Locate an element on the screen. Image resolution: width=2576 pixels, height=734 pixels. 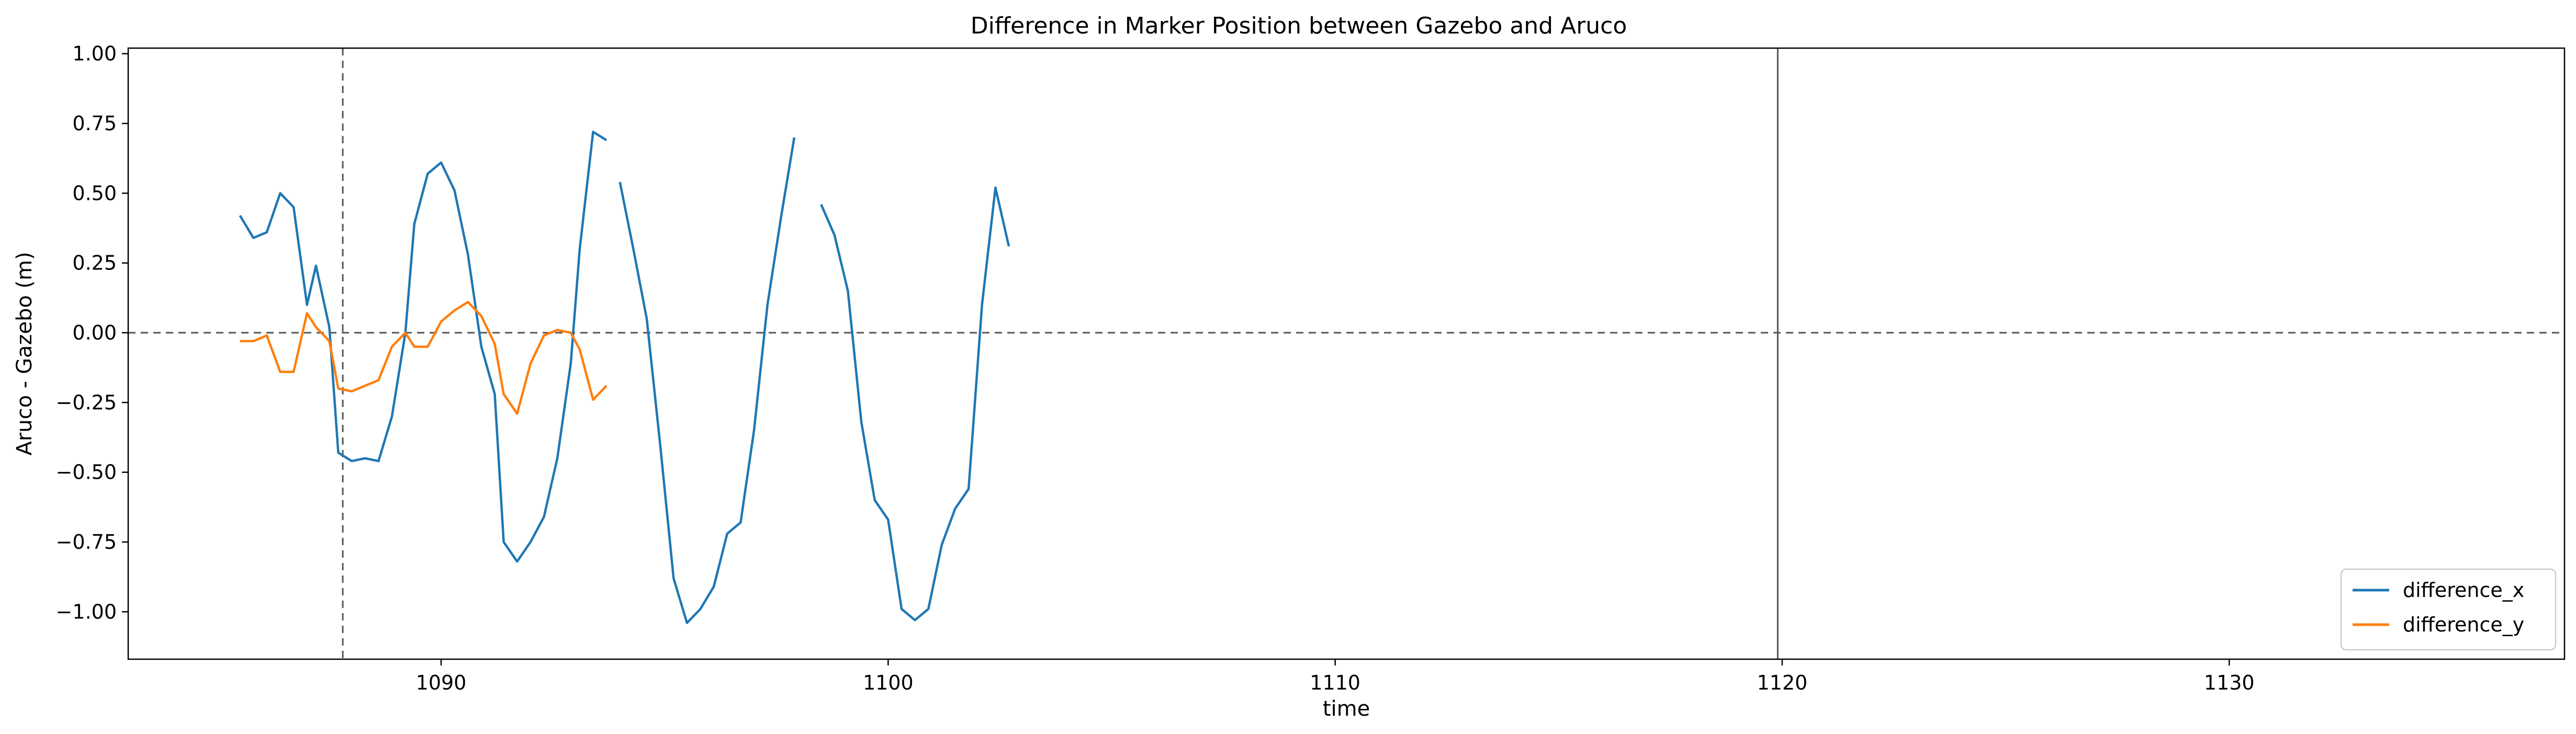
legend: difference_x difference_y is located at coordinates (2448, 609).